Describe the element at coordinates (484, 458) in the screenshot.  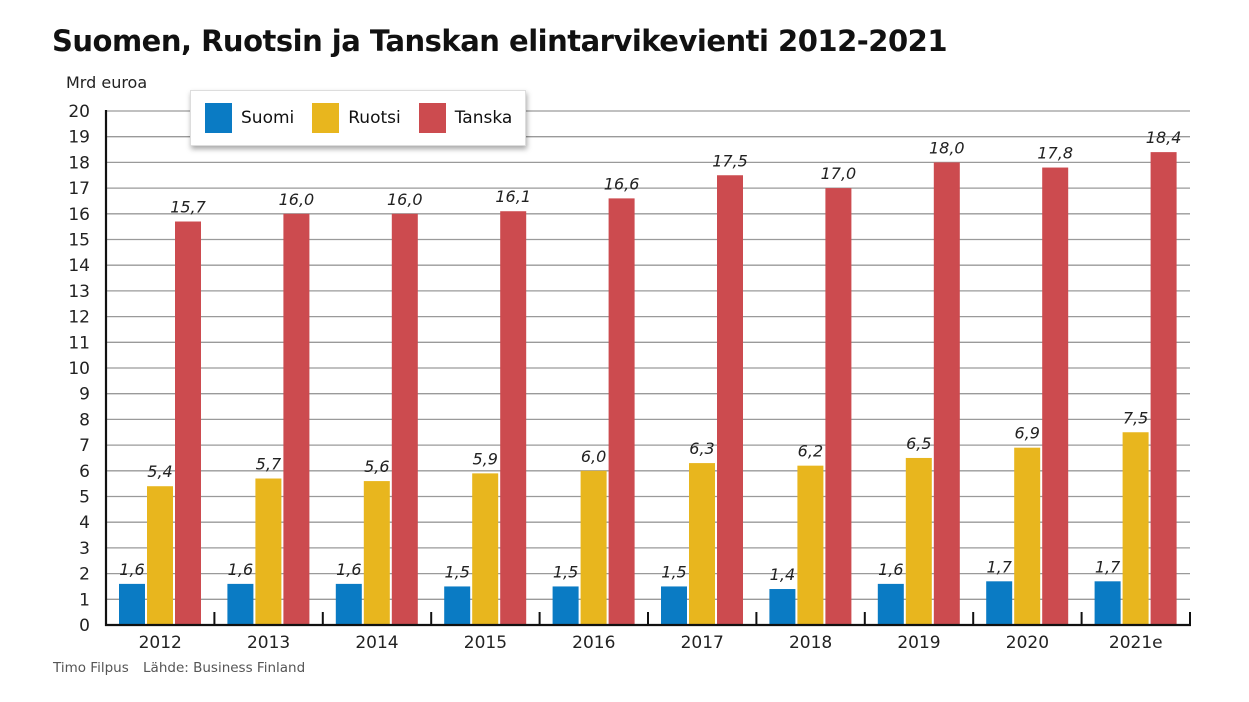
I see `data-label: 5,9` at that location.